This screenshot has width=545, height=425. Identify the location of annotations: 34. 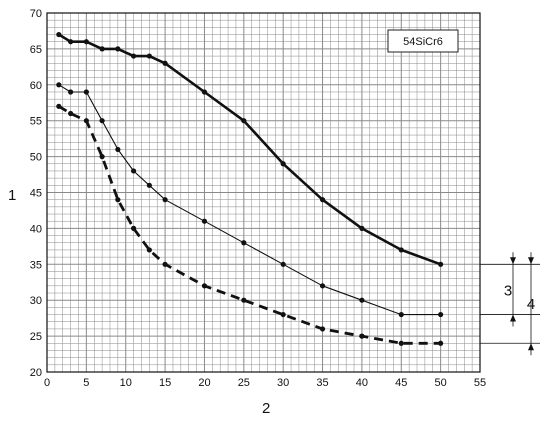
(510, 304).